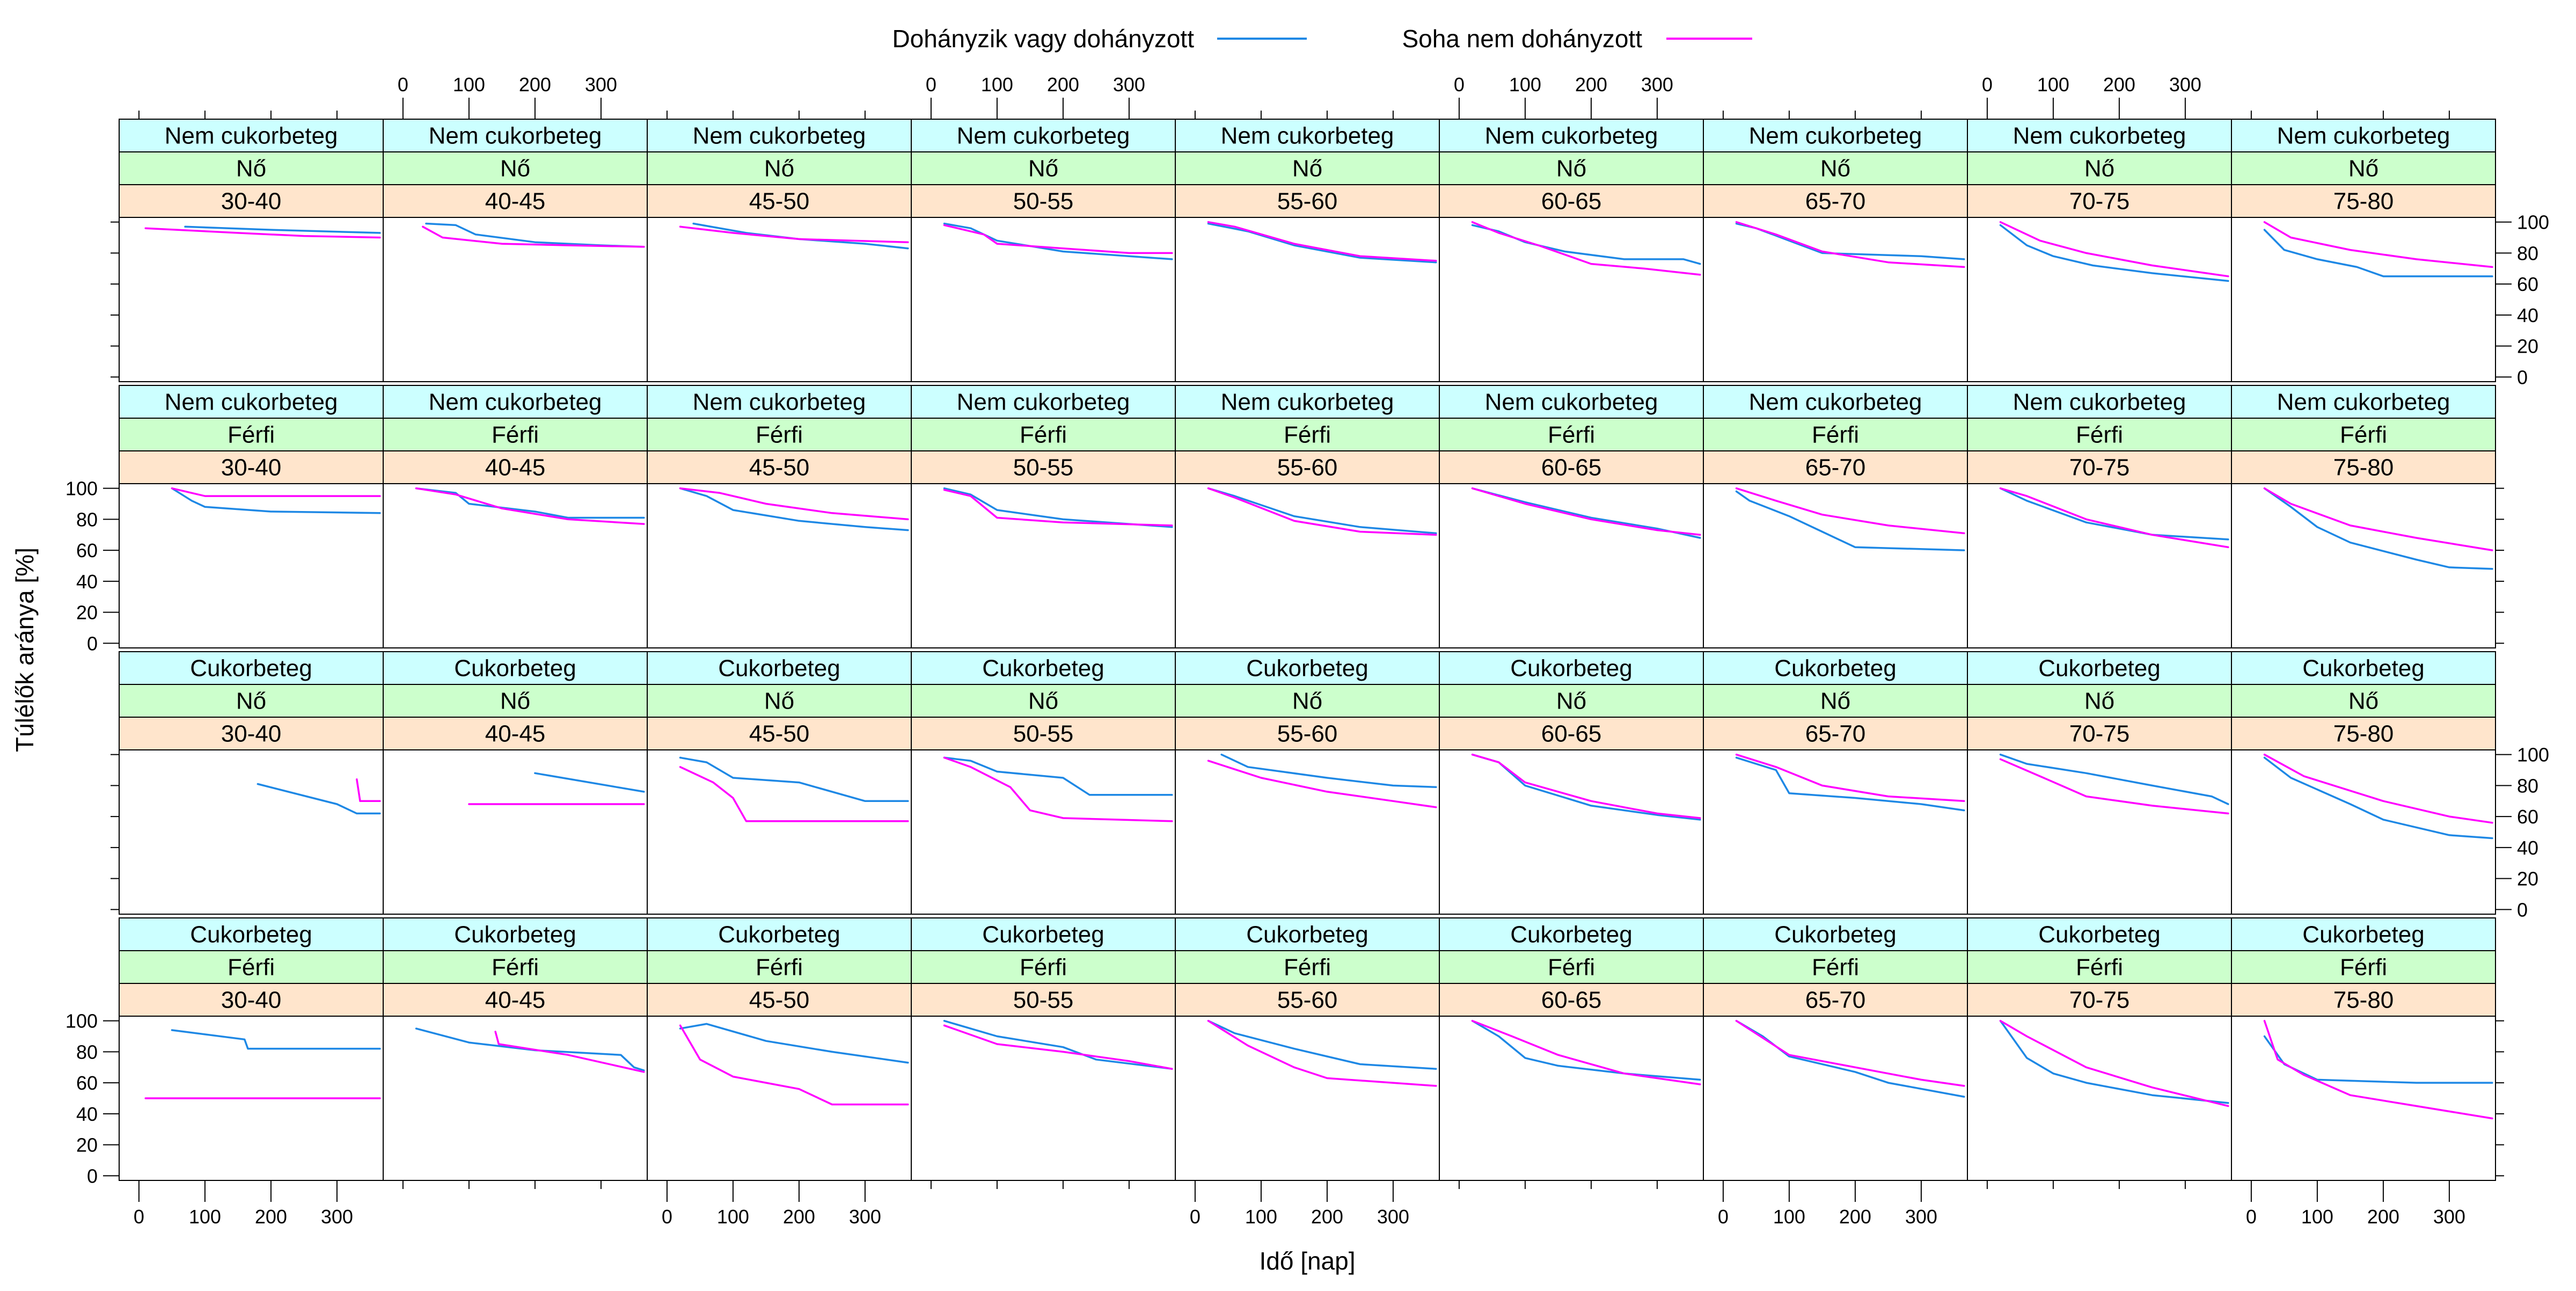 The height and width of the screenshot is (1291, 2576). What do you see at coordinates (403, 85) in the screenshot?
I see `x-tick-label-top: 0` at bounding box center [403, 85].